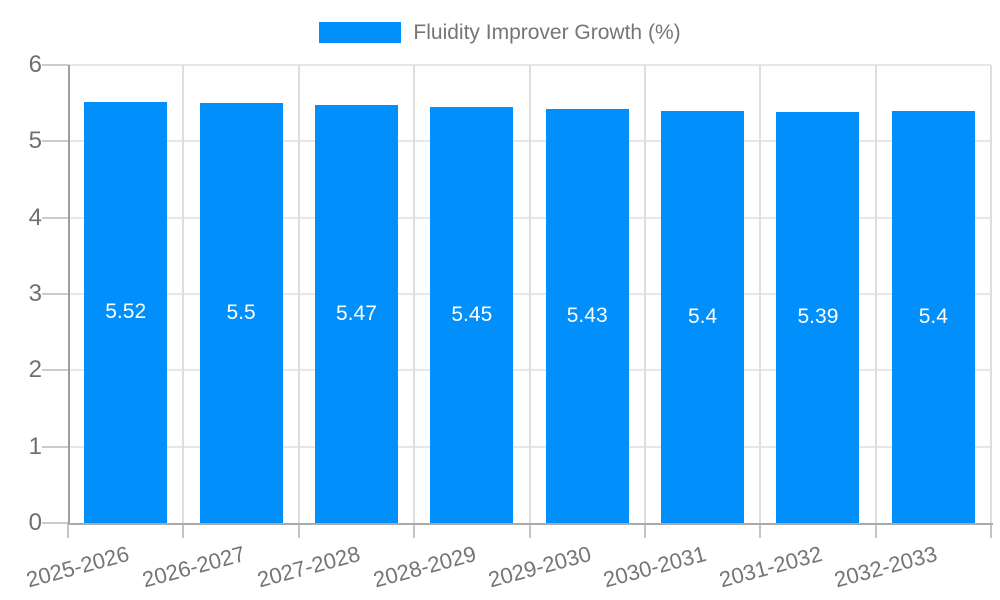  I want to click on bar: 5.45, so click(472, 314).